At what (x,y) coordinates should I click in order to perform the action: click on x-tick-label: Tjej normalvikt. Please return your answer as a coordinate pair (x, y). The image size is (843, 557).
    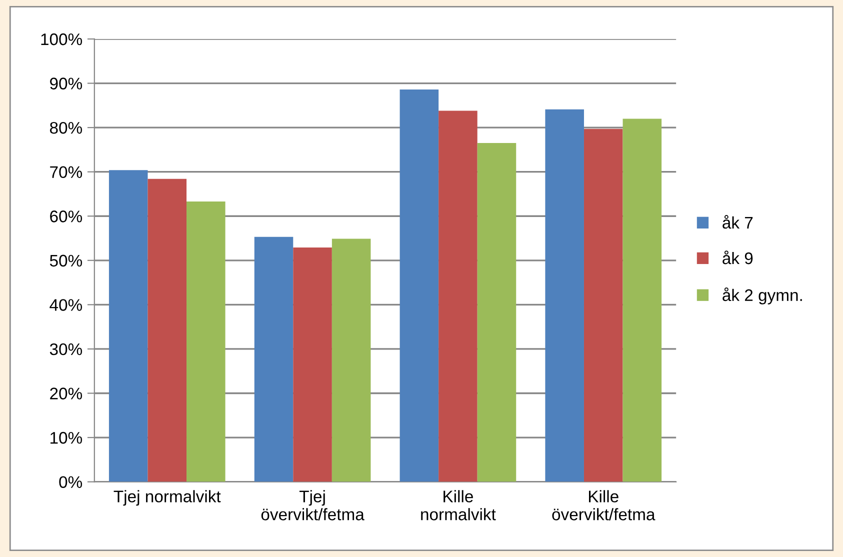
    Looking at the image, I should click on (167, 498).